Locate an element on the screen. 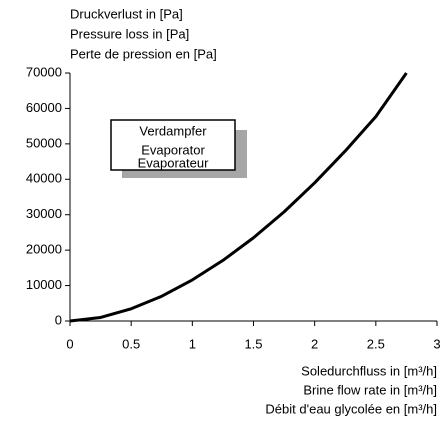  y-tick-label: 70000 is located at coordinates (44, 71).